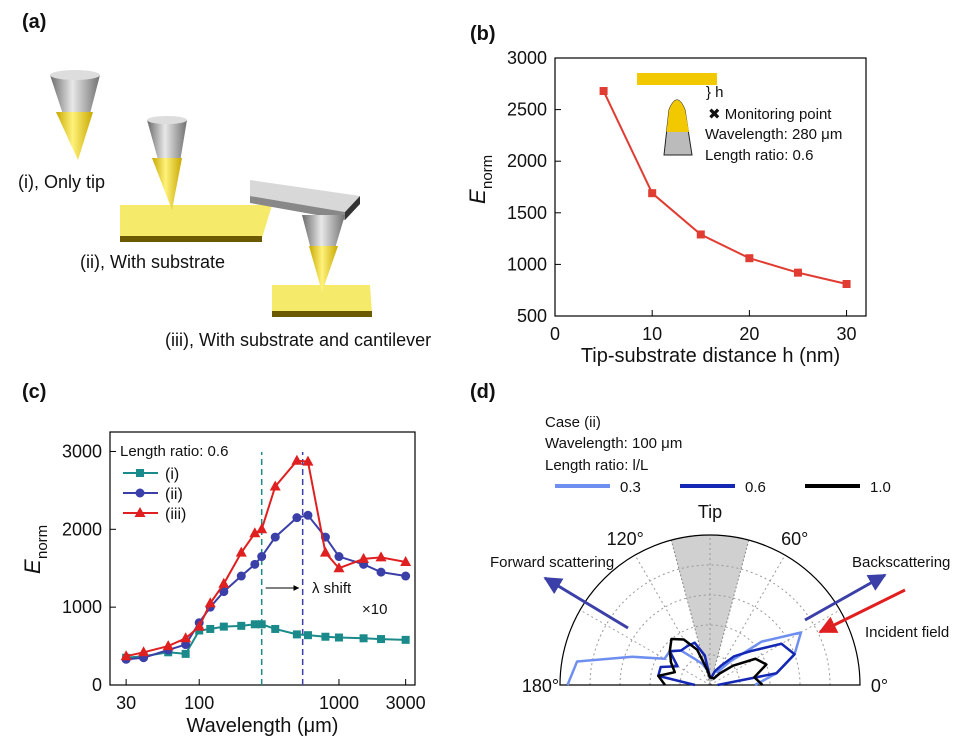 The image size is (963, 744). Describe the element at coordinates (755, 487) in the screenshot. I see `legend-label: 0.6` at that location.